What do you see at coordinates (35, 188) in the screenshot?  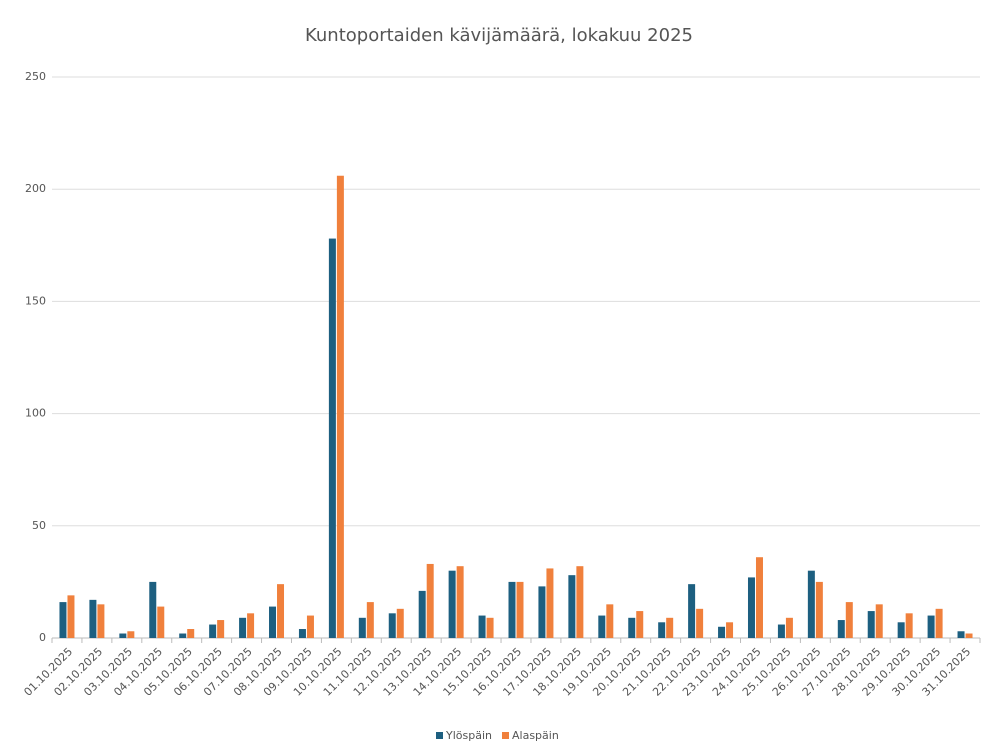 I see `y-tick-label: 200` at bounding box center [35, 188].